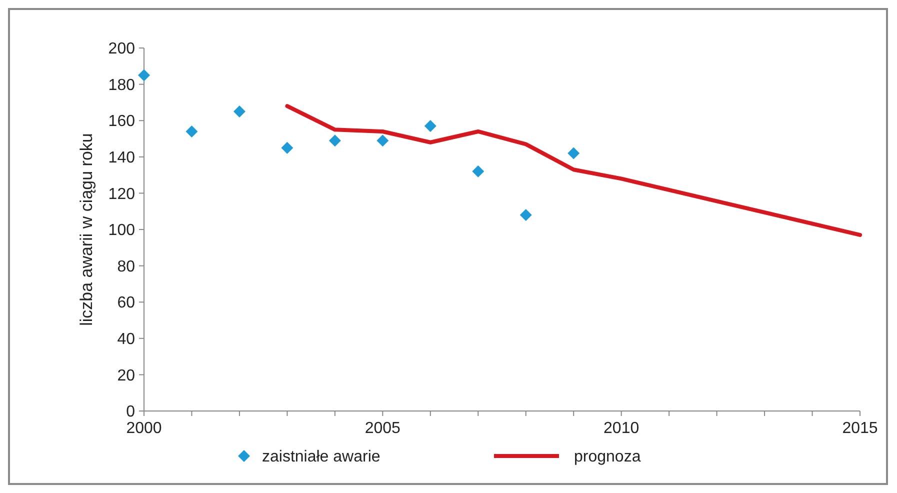 The image size is (897, 493). I want to click on y-tick-label: 120, so click(122, 194).